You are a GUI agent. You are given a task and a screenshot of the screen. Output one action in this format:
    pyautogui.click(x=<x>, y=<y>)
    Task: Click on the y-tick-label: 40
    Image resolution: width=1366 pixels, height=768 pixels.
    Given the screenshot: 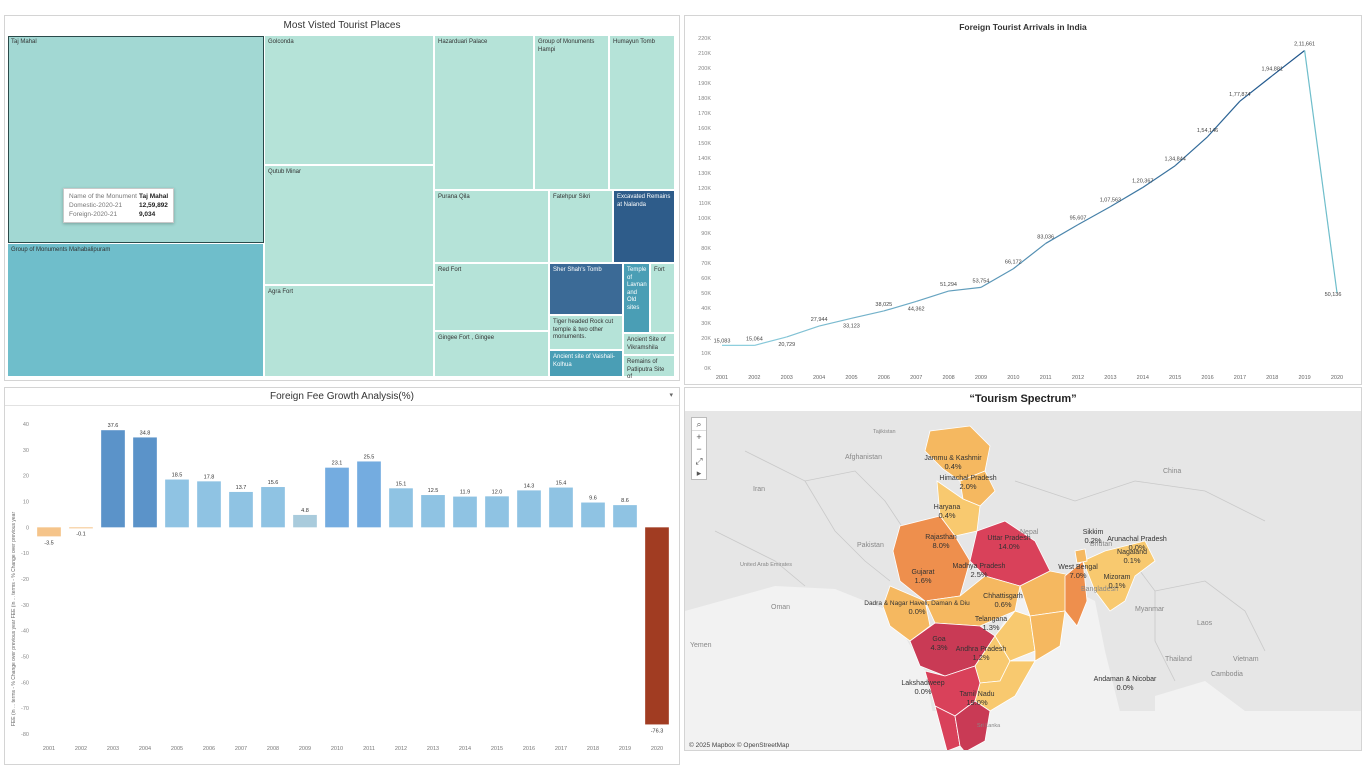 What is the action you would take?
    pyautogui.click(x=26, y=425)
    